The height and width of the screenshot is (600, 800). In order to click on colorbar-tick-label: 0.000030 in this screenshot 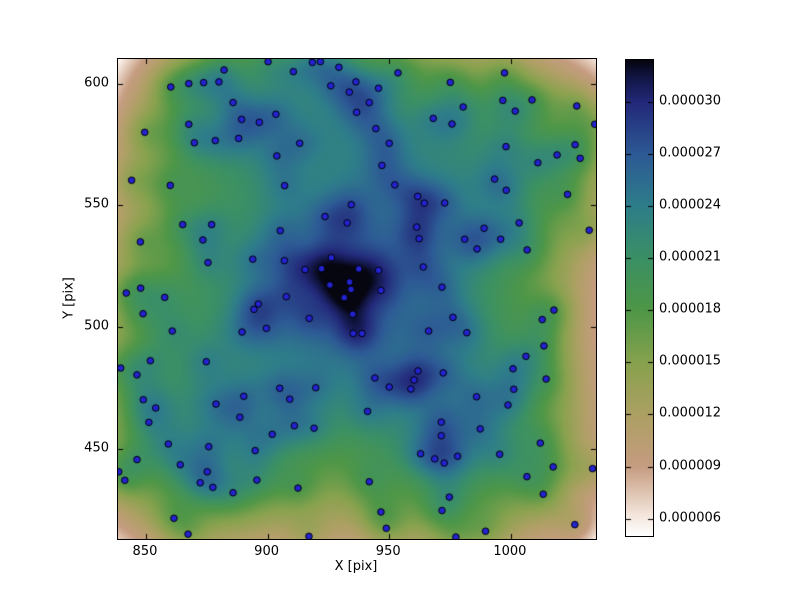, I will do `click(690, 101)`.